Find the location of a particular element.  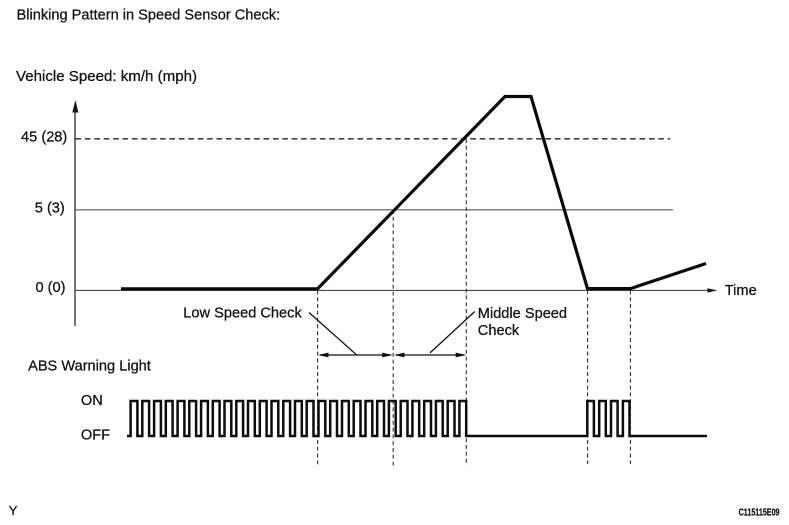

svg-text: ABS Warning Light is located at coordinates (89, 367).